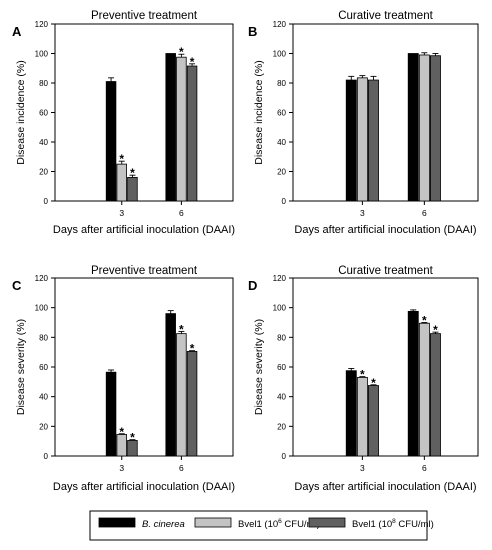 This screenshot has height=550, width=492. What do you see at coordinates (213, 522) in the screenshot?
I see `legend-swatch-bvel1-1e6` at bounding box center [213, 522].